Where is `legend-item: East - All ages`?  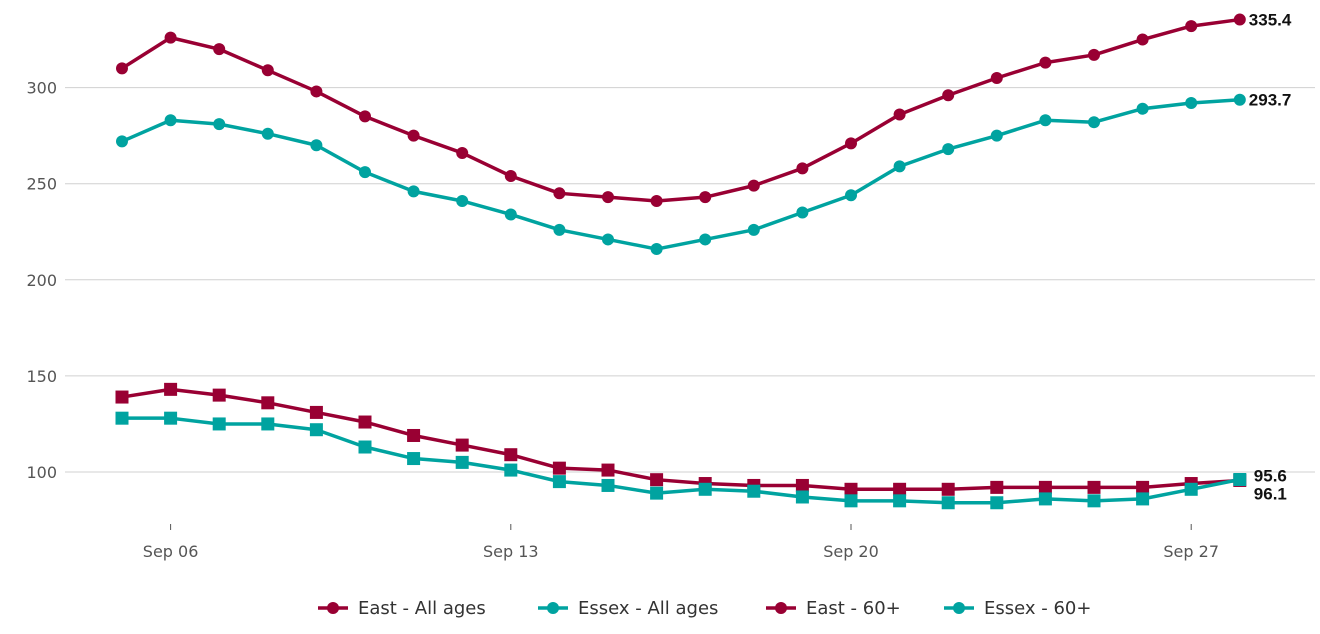
legend-item: East - All ages is located at coordinates (402, 608).